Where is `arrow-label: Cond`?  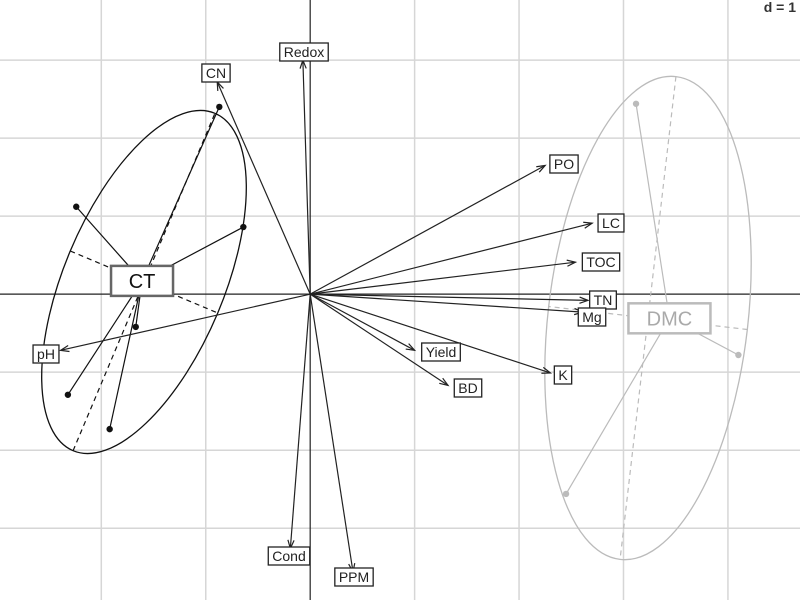 arrow-label: Cond is located at coordinates (288, 556).